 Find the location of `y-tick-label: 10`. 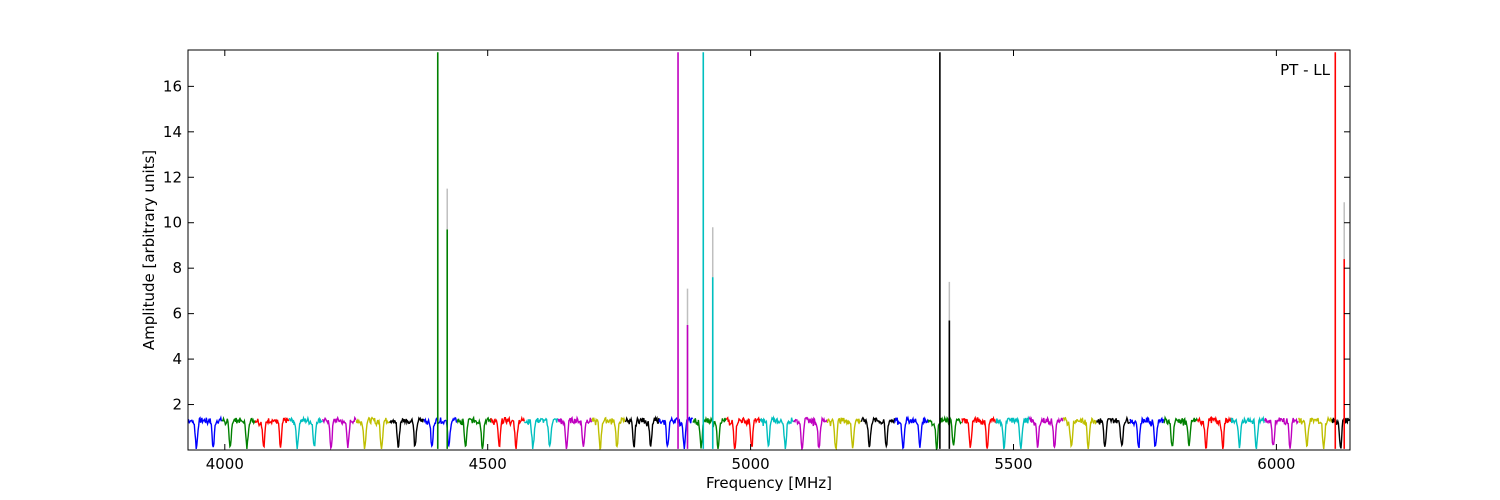

y-tick-label: 10 is located at coordinates (172, 223).